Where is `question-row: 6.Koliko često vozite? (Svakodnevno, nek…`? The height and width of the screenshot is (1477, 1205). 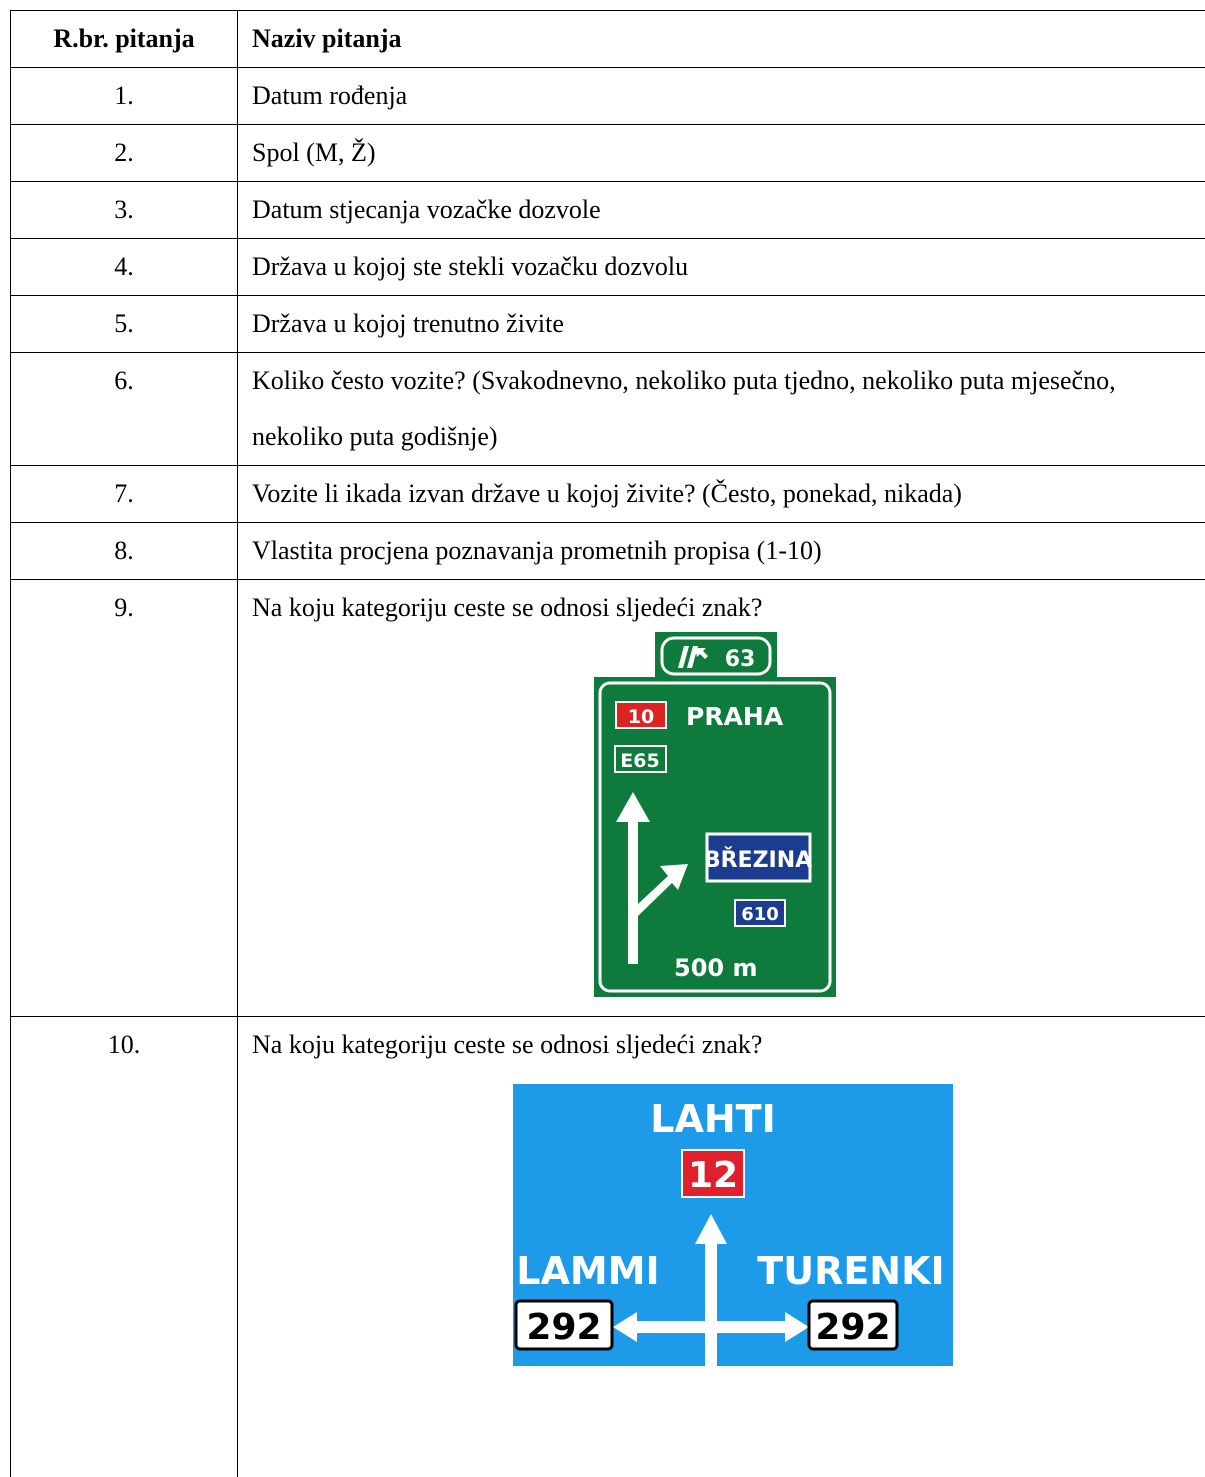 question-row: 6.Koliko često vozite? (Svakodnevno, nek… is located at coordinates (608, 409).